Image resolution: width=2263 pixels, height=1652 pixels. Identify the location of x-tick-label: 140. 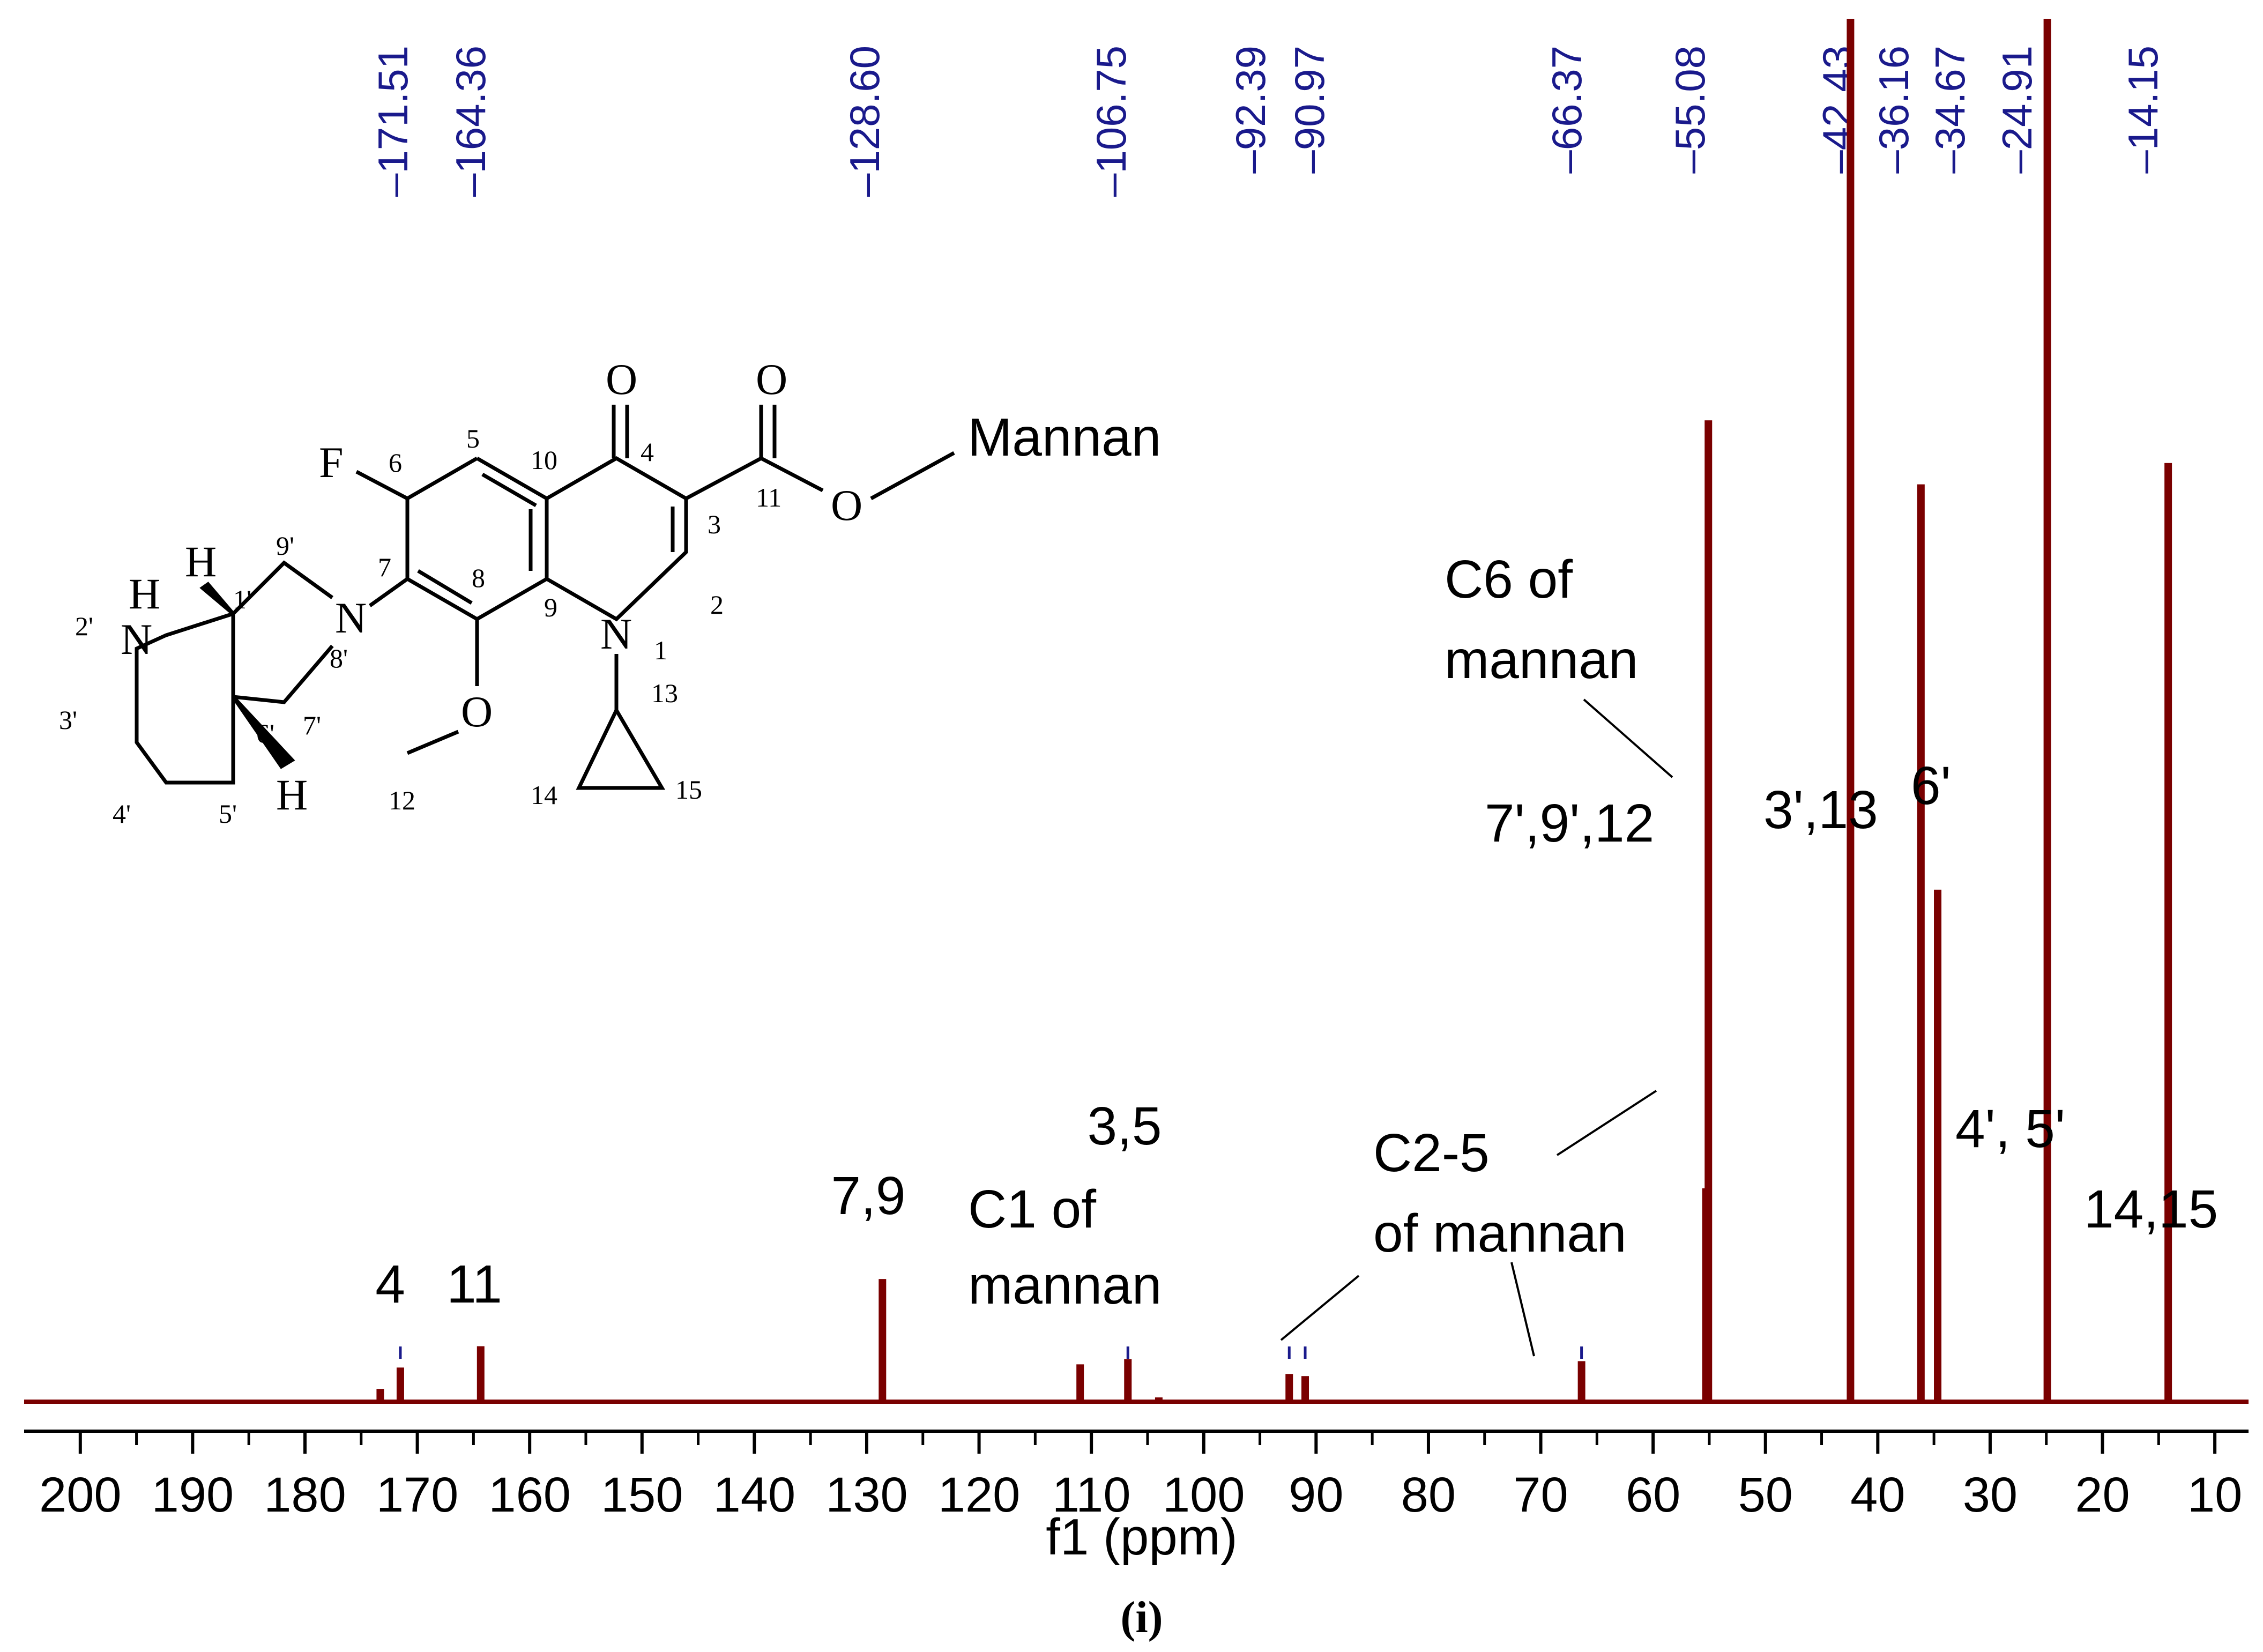
(754, 1495).